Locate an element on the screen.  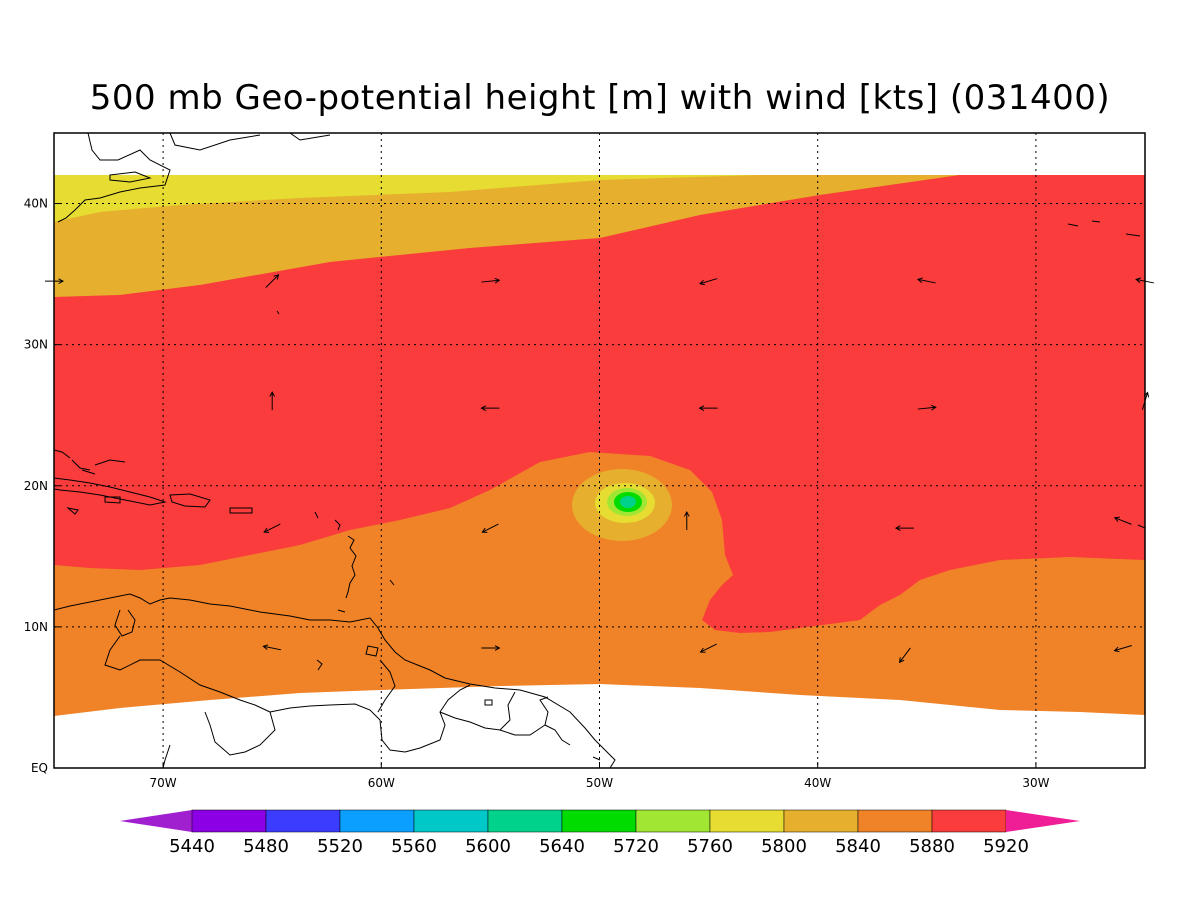
contour-5800-region is located at coordinates (407, 198).